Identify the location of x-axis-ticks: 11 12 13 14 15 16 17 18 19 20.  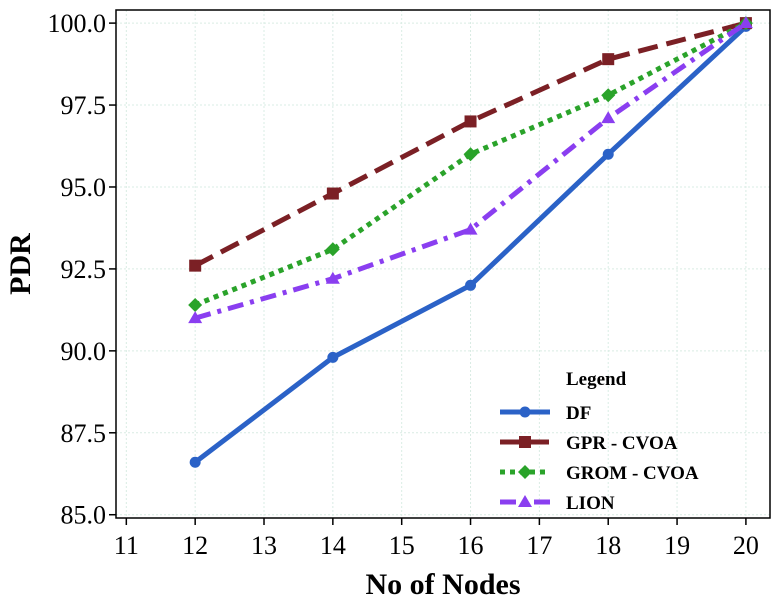
(436, 539).